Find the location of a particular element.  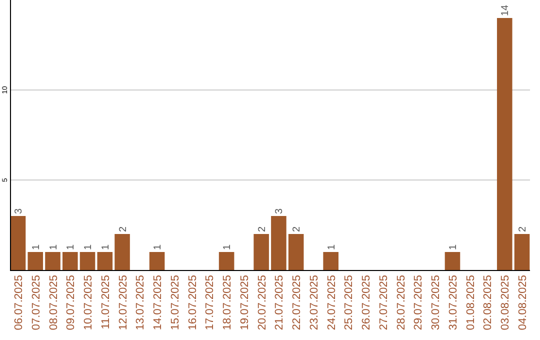

x-tick-label: 09.07.2025 is located at coordinates (71, 302).